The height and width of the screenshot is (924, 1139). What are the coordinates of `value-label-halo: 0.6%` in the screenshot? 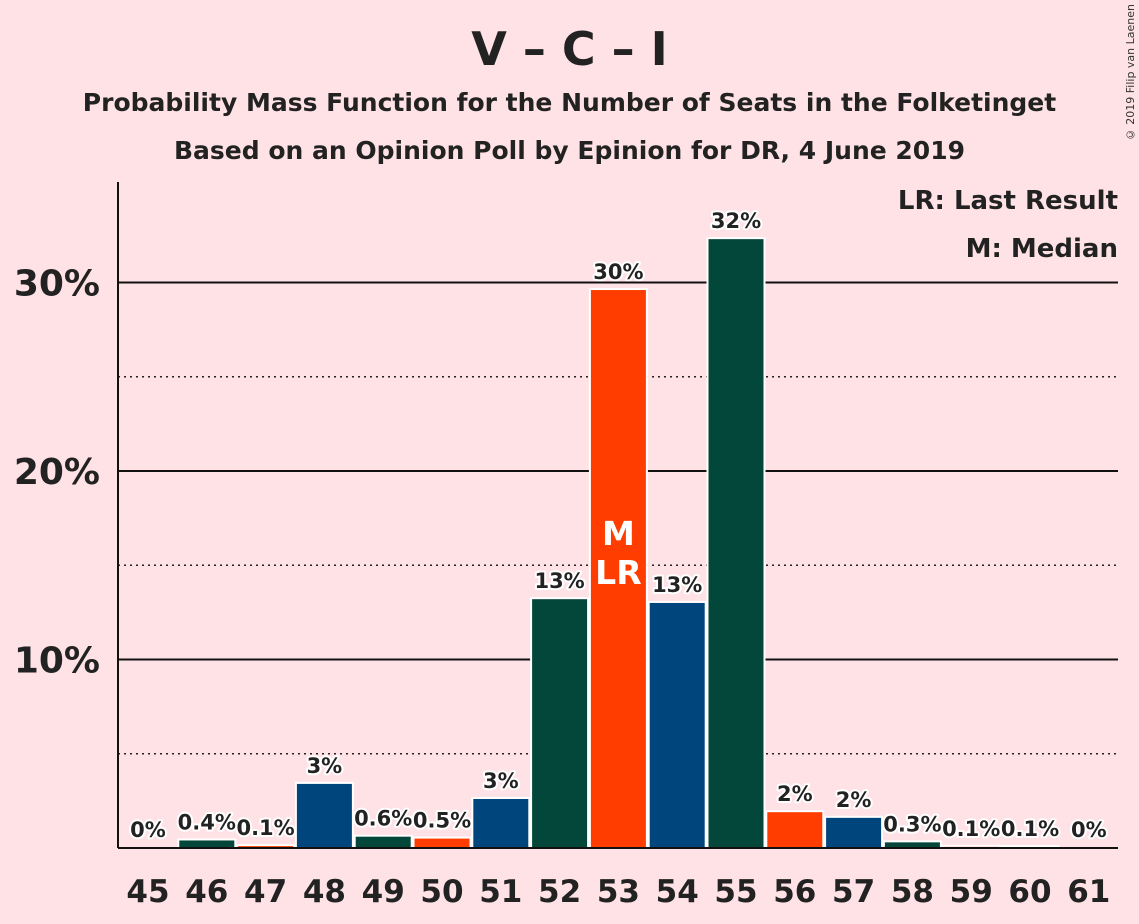 It's located at (383, 819).